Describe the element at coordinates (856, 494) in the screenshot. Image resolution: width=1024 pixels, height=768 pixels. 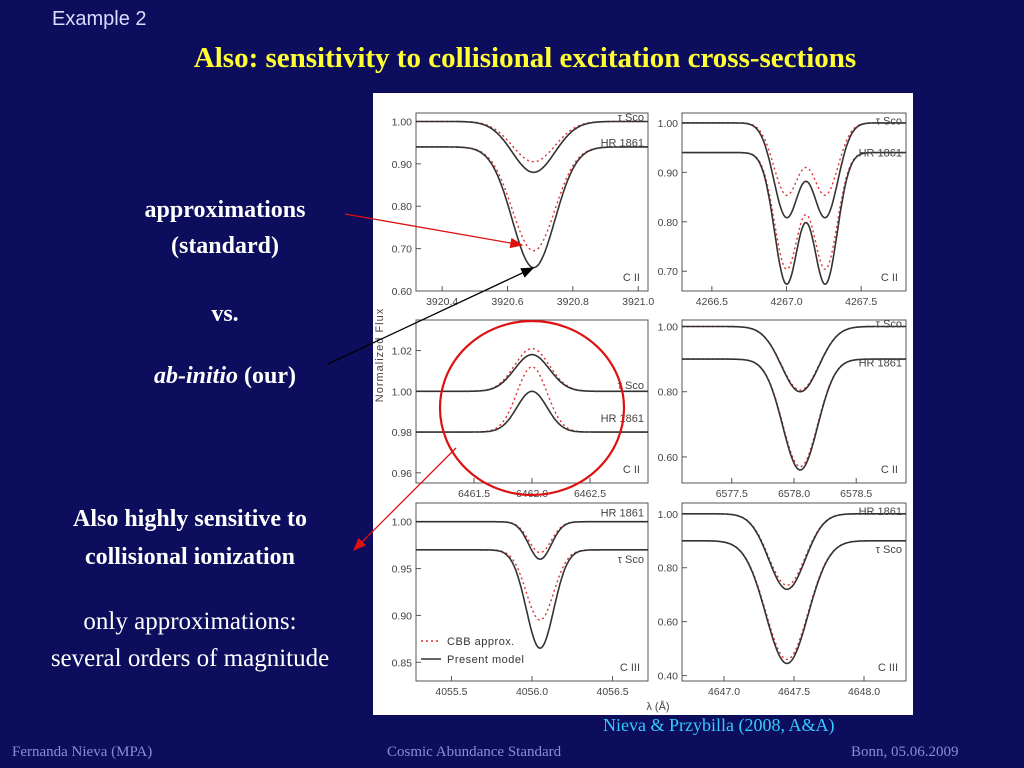
I see `x-tick-label: 6578.5` at that location.